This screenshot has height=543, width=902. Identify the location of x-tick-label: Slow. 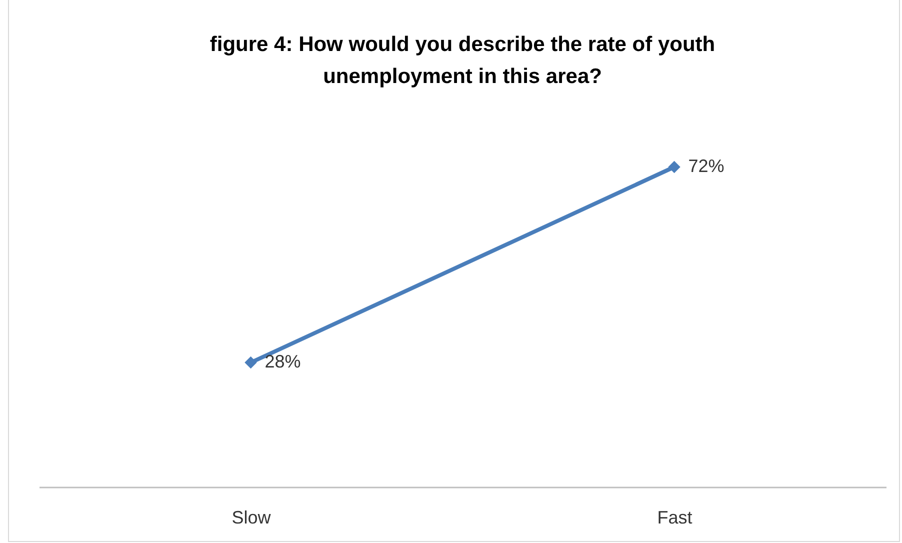
(252, 518).